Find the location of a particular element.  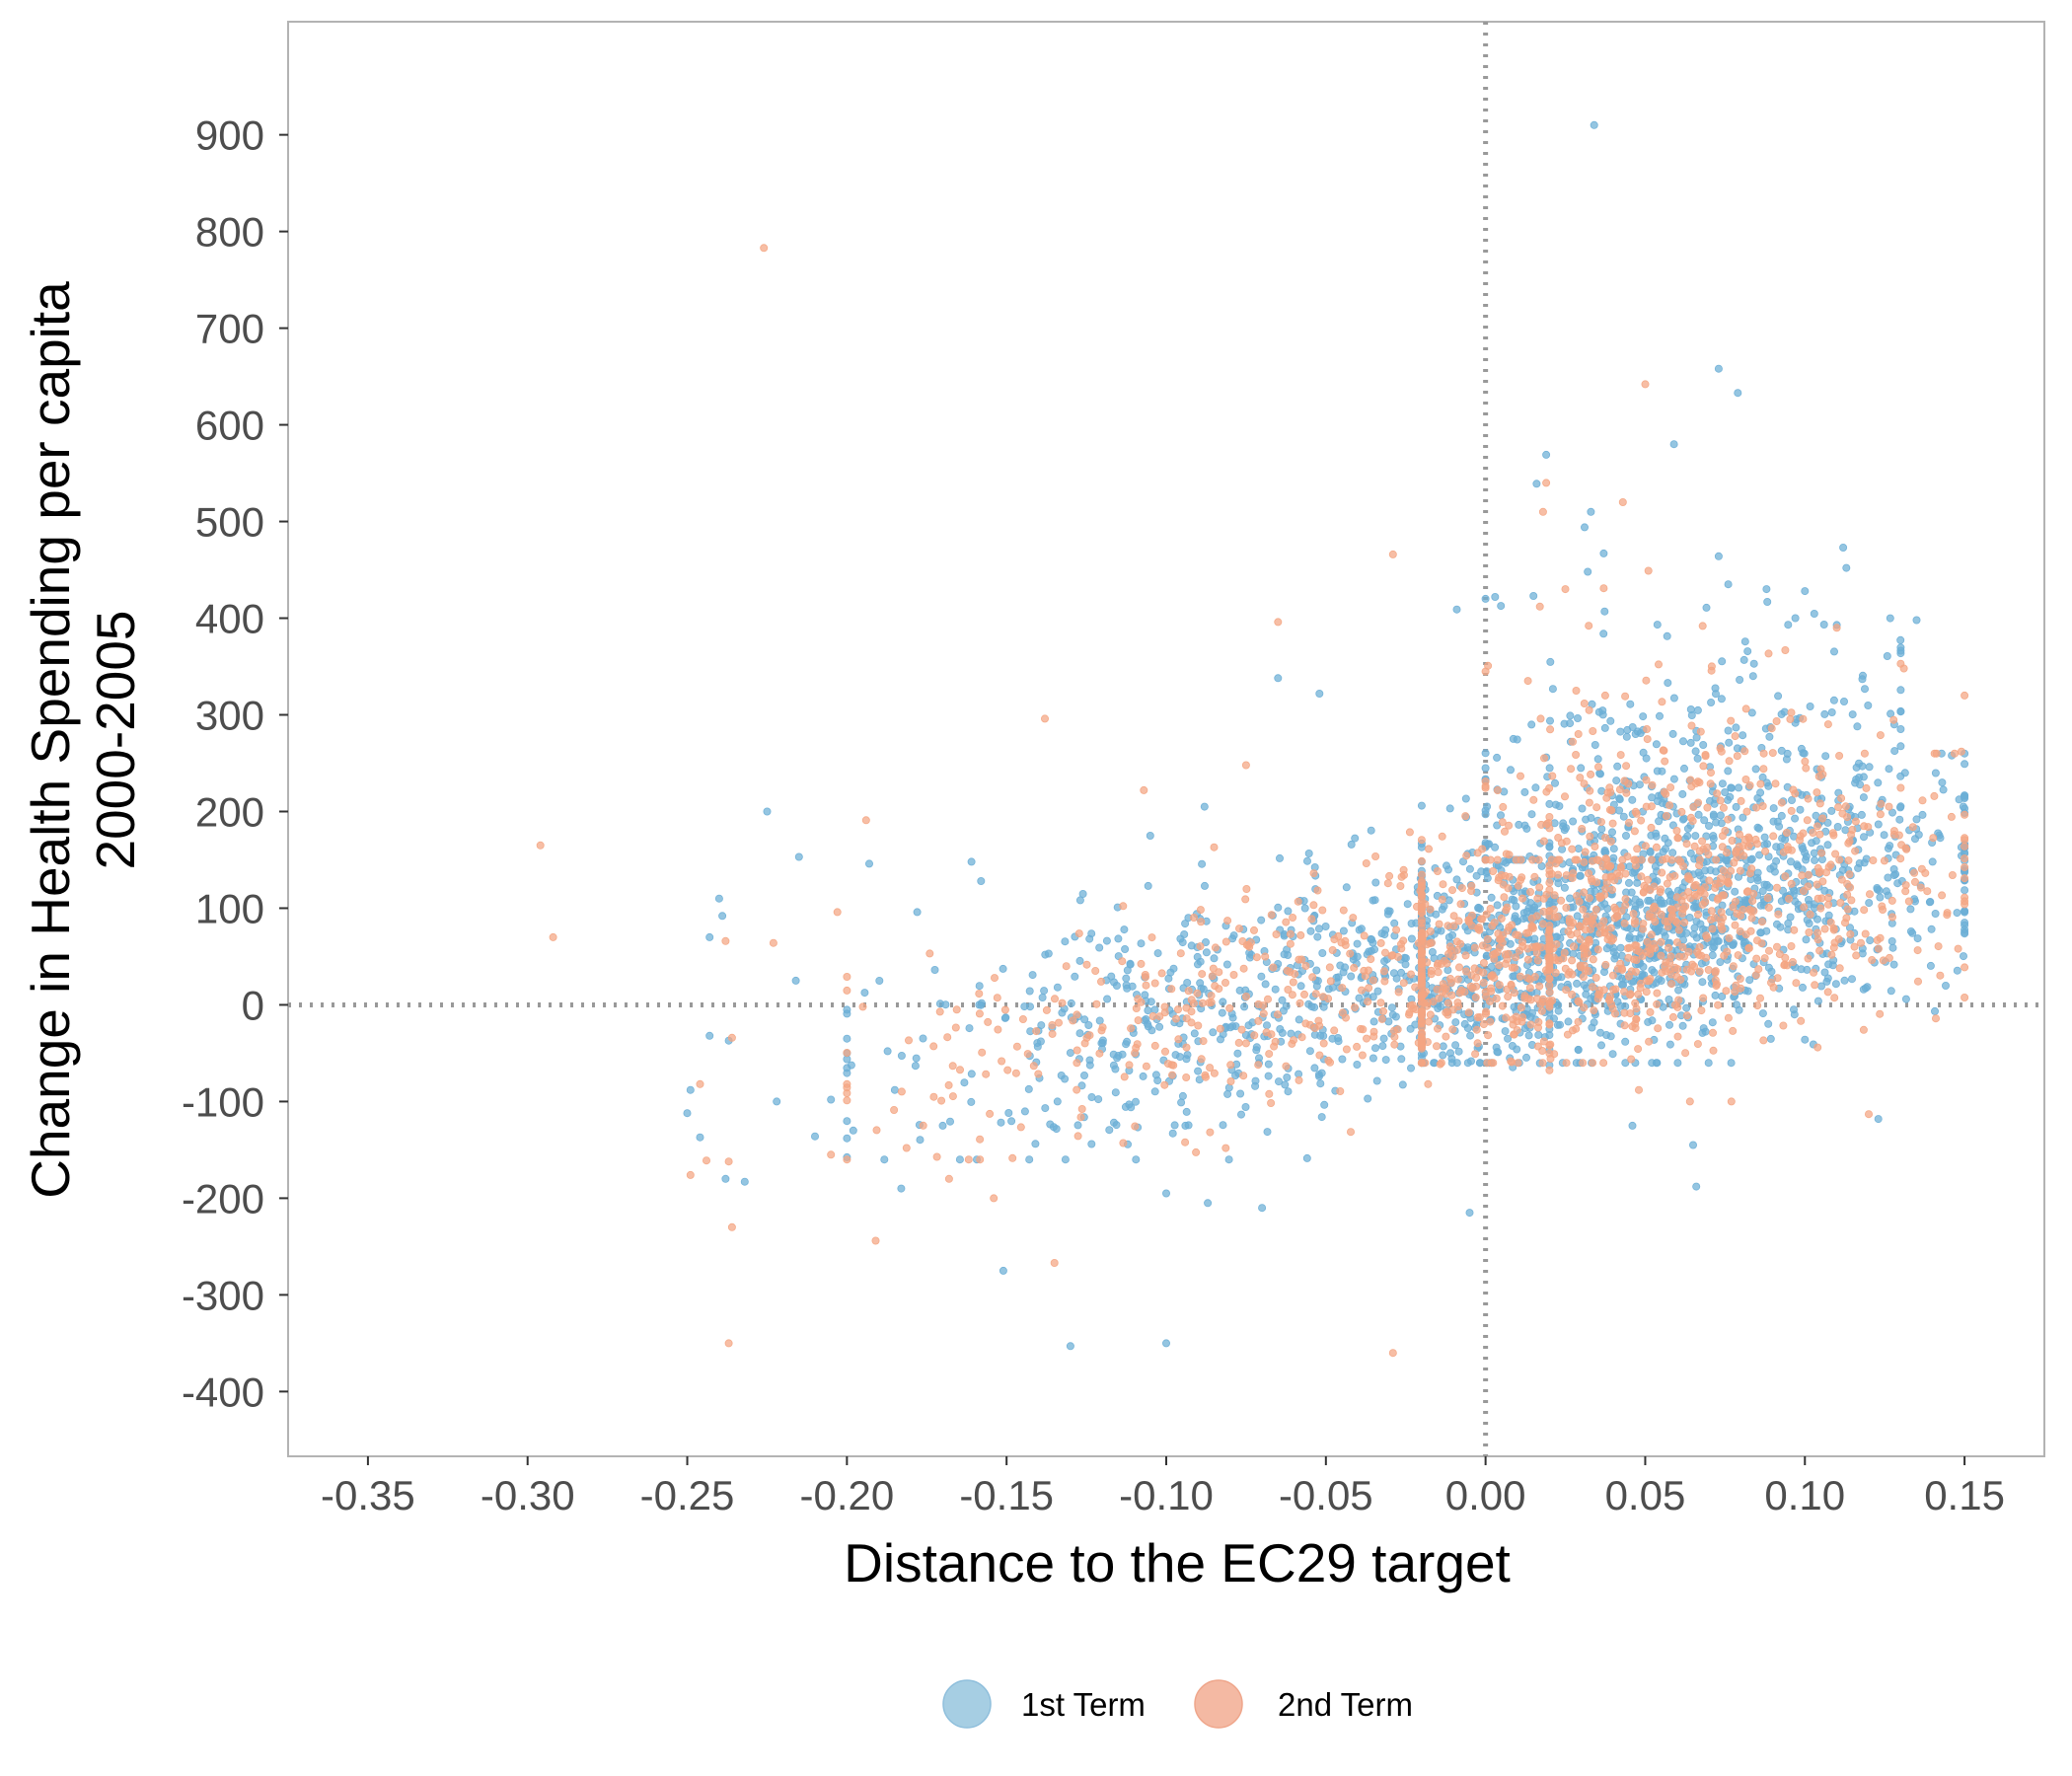

x-tick-label: -0.25 is located at coordinates (688, 1495).